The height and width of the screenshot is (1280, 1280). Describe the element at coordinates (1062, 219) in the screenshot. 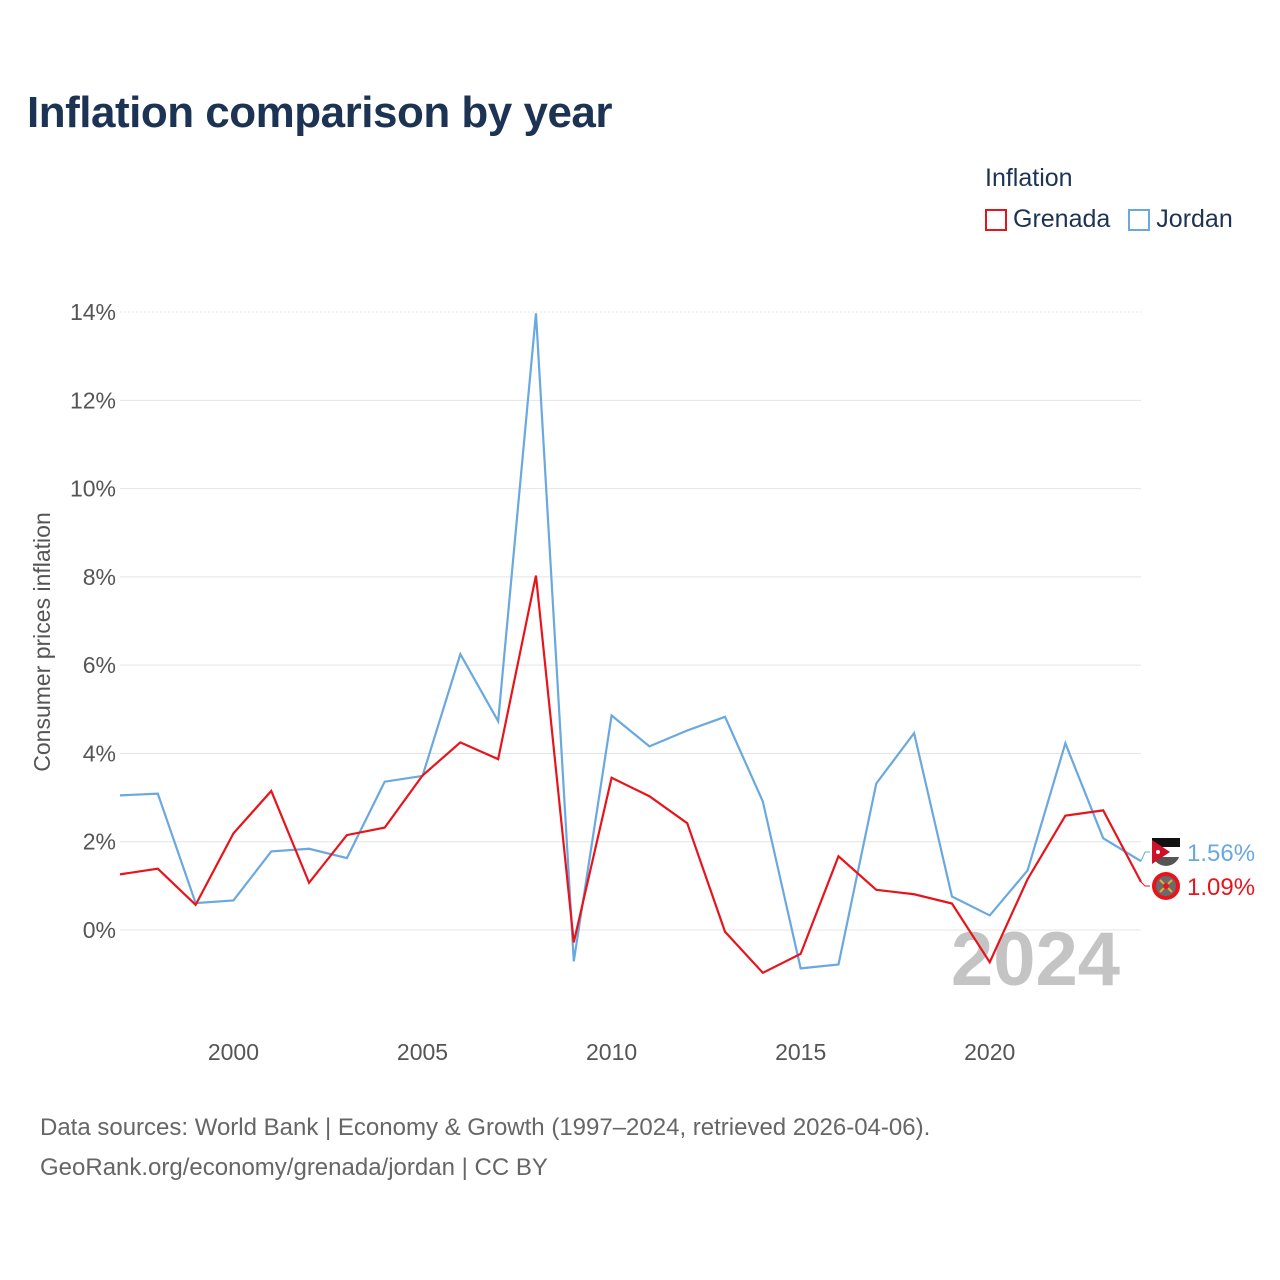

I see `legend-label-grenada: Grenada` at that location.